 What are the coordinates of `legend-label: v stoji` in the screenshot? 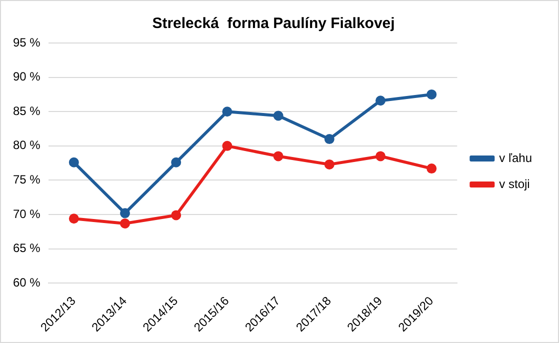 It's located at (514, 183).